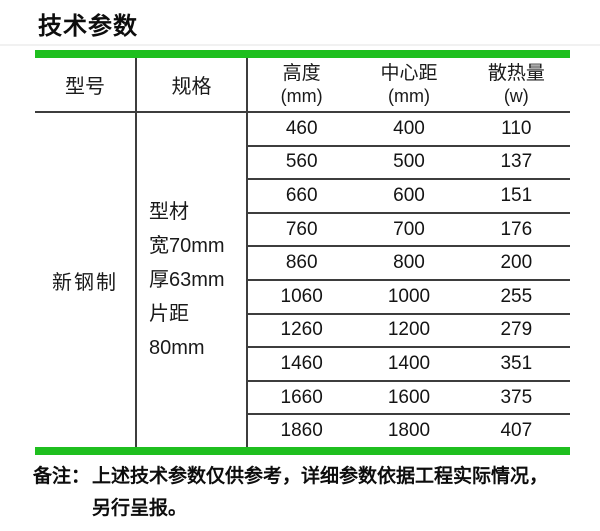 Image resolution: width=600 pixels, height=531 pixels. Describe the element at coordinates (516, 128) in the screenshot. I see `heat-output-value: 110` at that location.